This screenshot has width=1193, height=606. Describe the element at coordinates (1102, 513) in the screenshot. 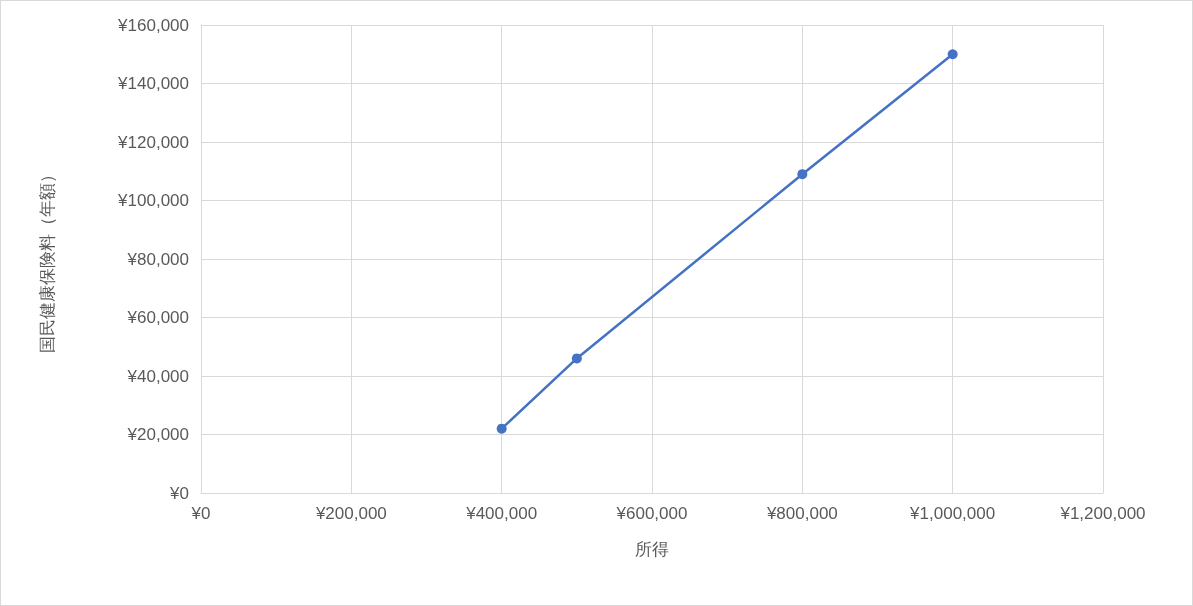

I see `x-tick-label: ¥1,200,000` at that location.